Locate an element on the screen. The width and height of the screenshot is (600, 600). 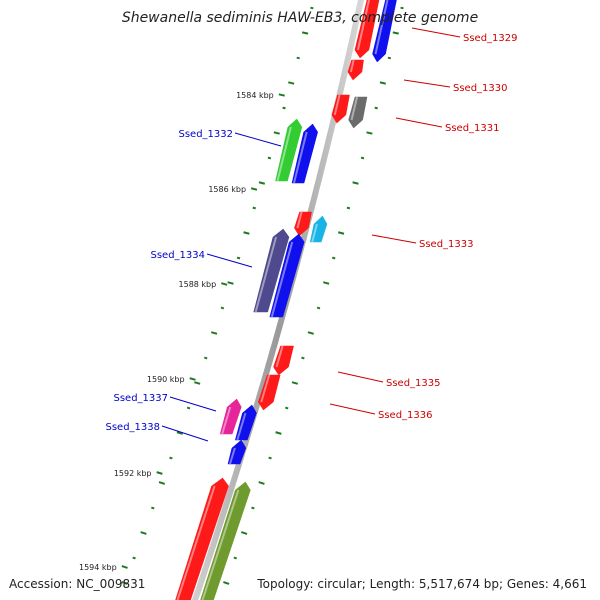
gene-ssed-1337a-highlight is located at coordinates (226, 420).